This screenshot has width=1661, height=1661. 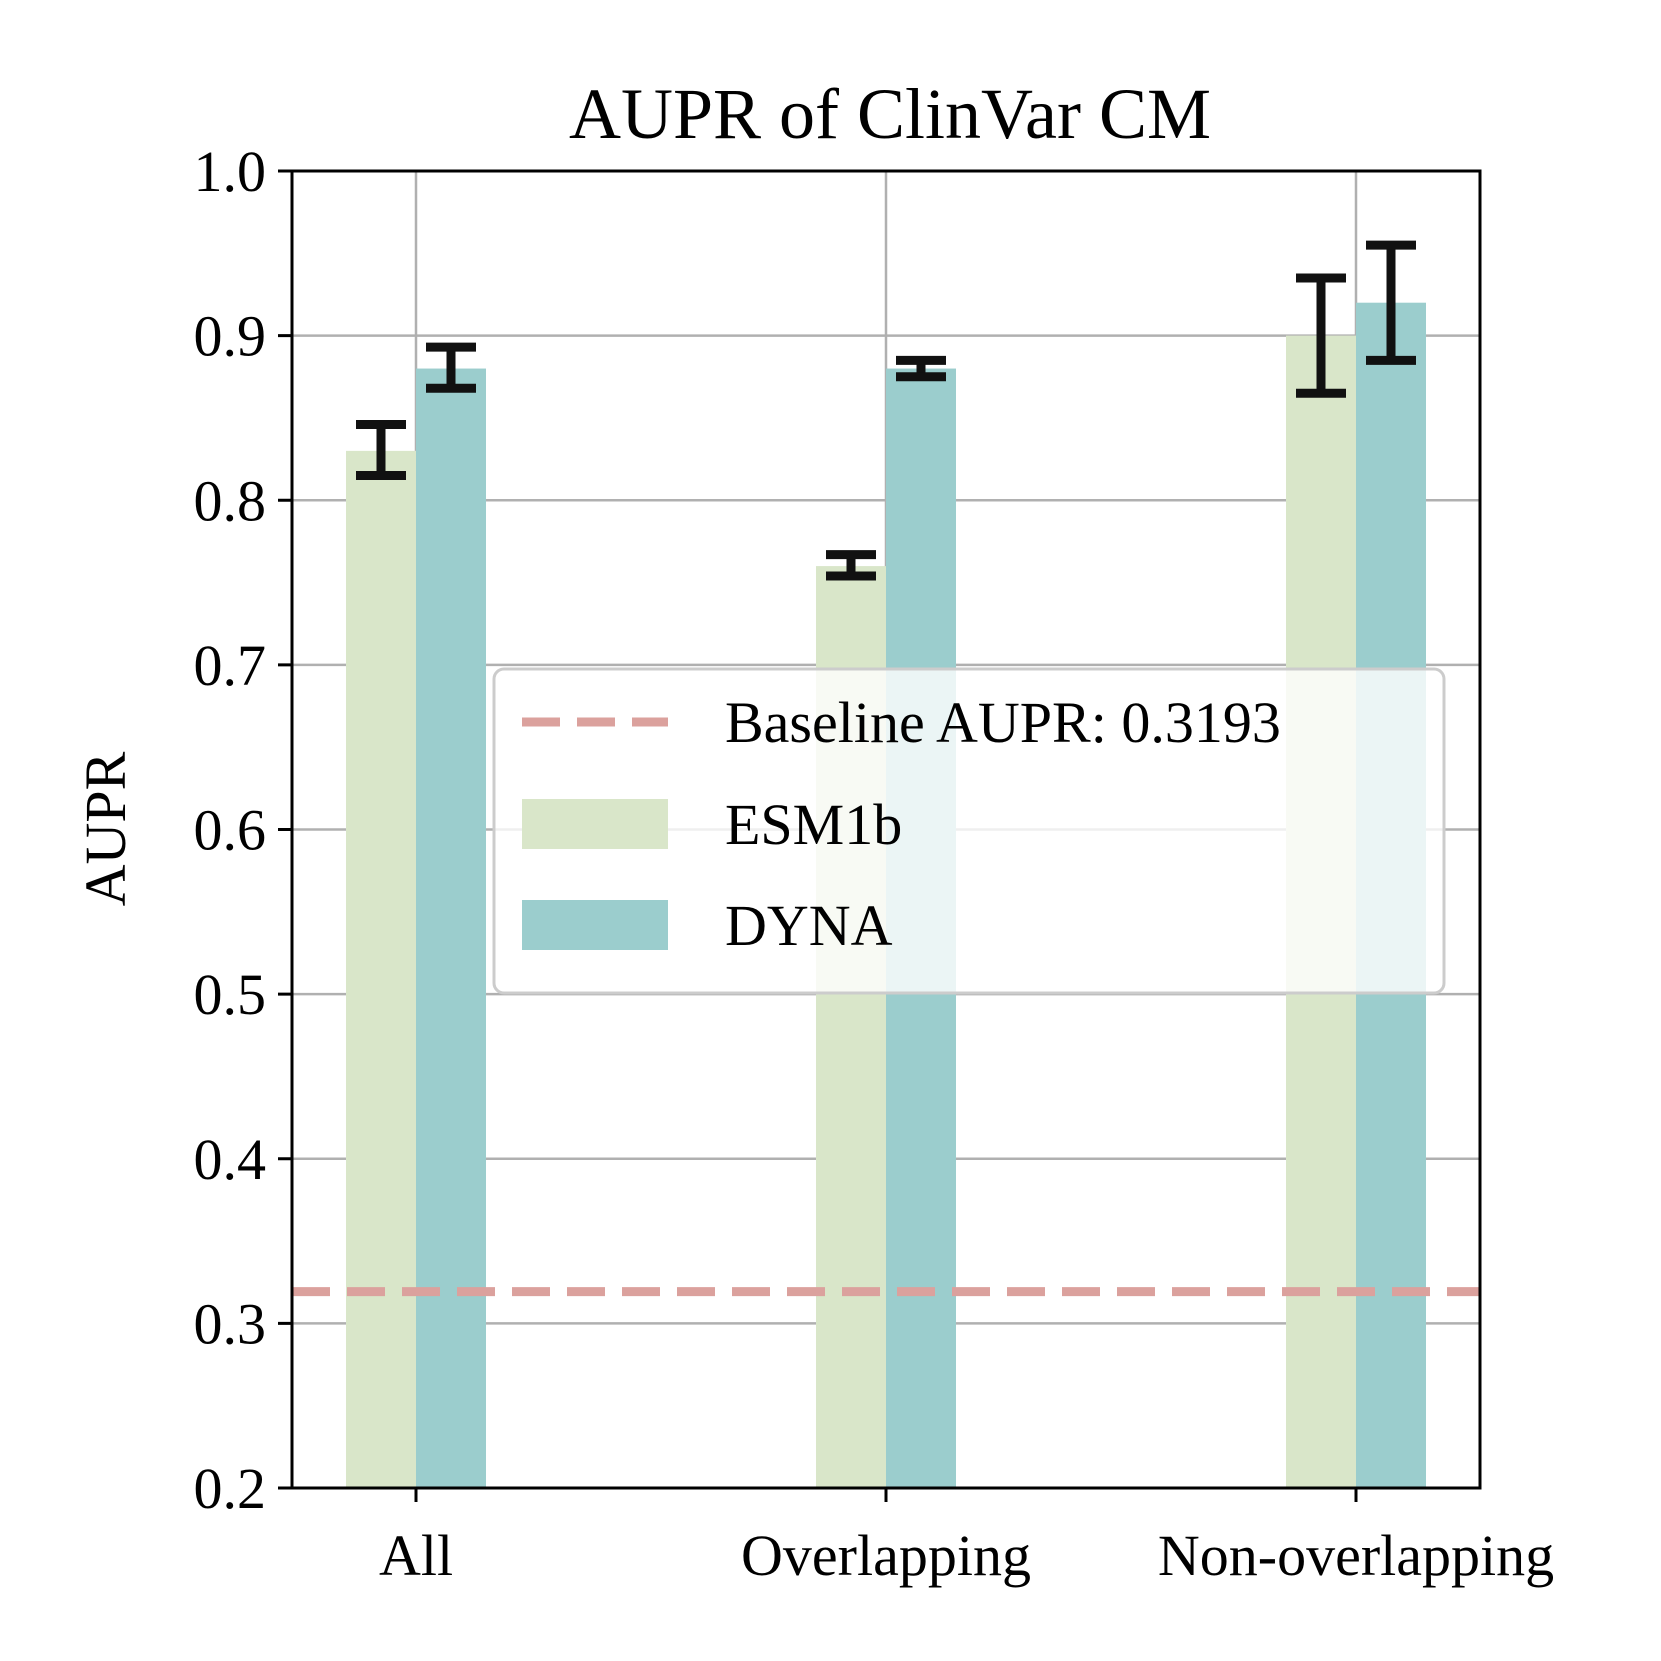 I want to click on y-tick-label: 1.0, so click(x=230, y=171).